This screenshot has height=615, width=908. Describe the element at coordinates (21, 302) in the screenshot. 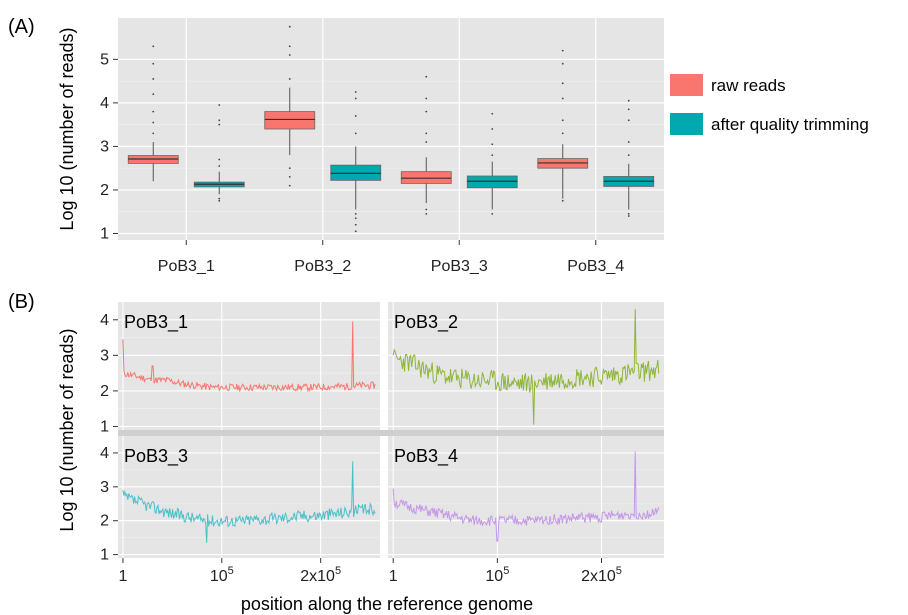

I see `panel-b-label: (B)` at that location.